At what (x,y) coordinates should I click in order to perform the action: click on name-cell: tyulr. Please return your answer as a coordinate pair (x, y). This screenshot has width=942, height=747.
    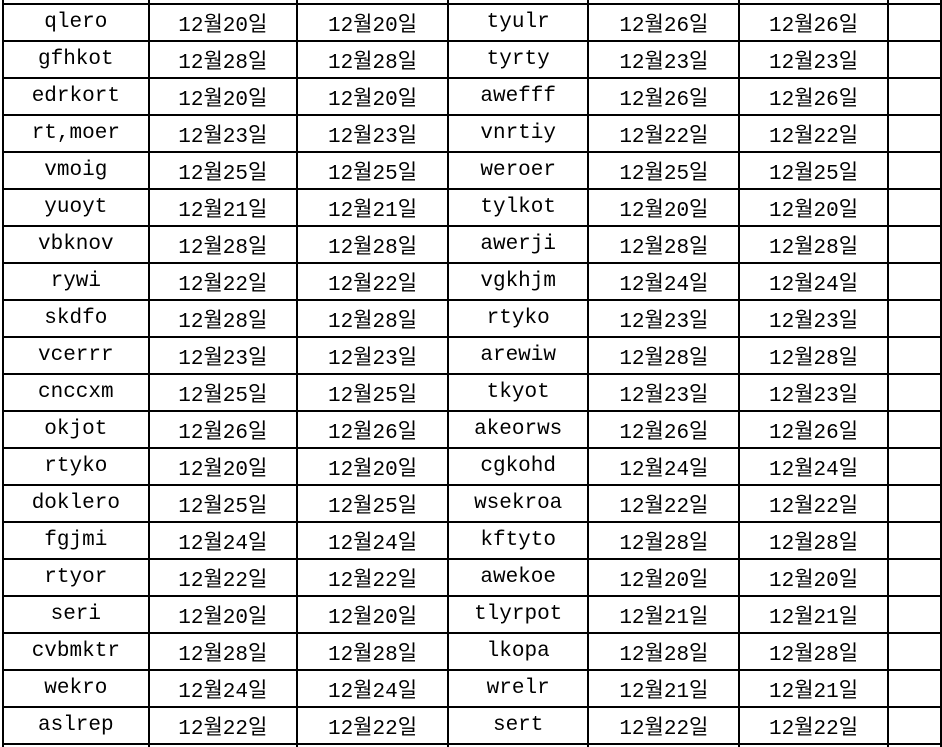
    Looking at the image, I should click on (518, 22).